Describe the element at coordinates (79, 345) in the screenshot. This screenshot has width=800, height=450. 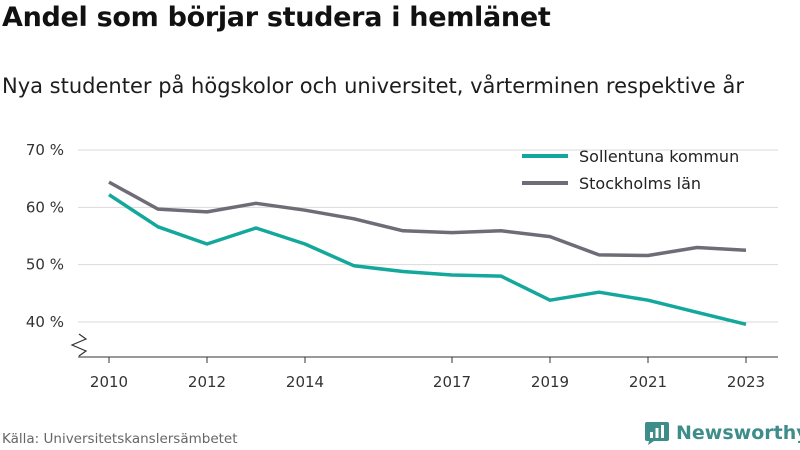
I see `axis-break-icon` at that location.